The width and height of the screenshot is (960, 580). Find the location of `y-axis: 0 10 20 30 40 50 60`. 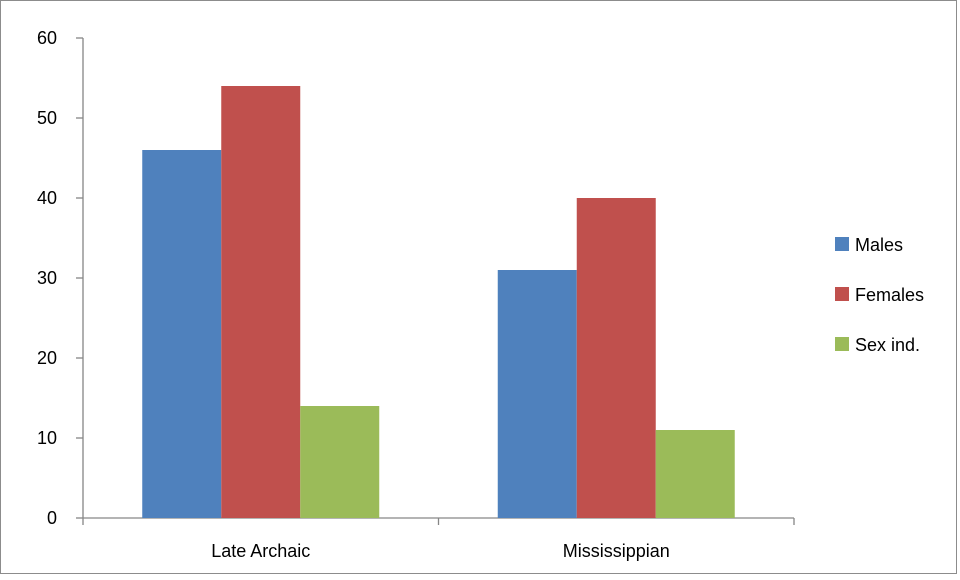

y-axis: 0 10 20 30 40 50 60 is located at coordinates (60, 278).